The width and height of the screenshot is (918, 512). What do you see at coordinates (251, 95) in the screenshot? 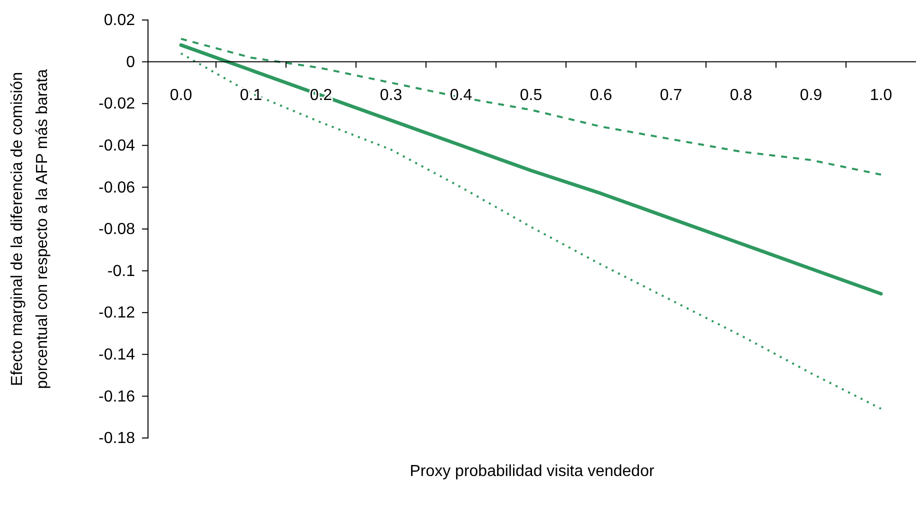
I see `x-tick-label: 0.1` at bounding box center [251, 95].